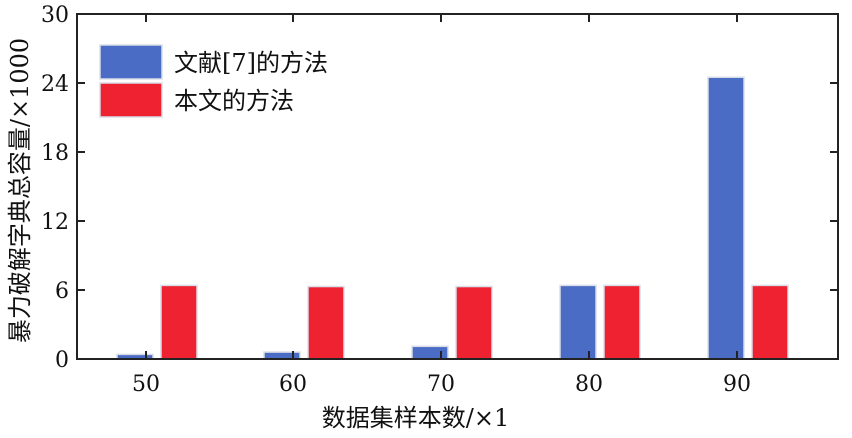 The width and height of the screenshot is (852, 438). What do you see at coordinates (737, 384) in the screenshot?
I see `x-tick-label: 90` at bounding box center [737, 384].